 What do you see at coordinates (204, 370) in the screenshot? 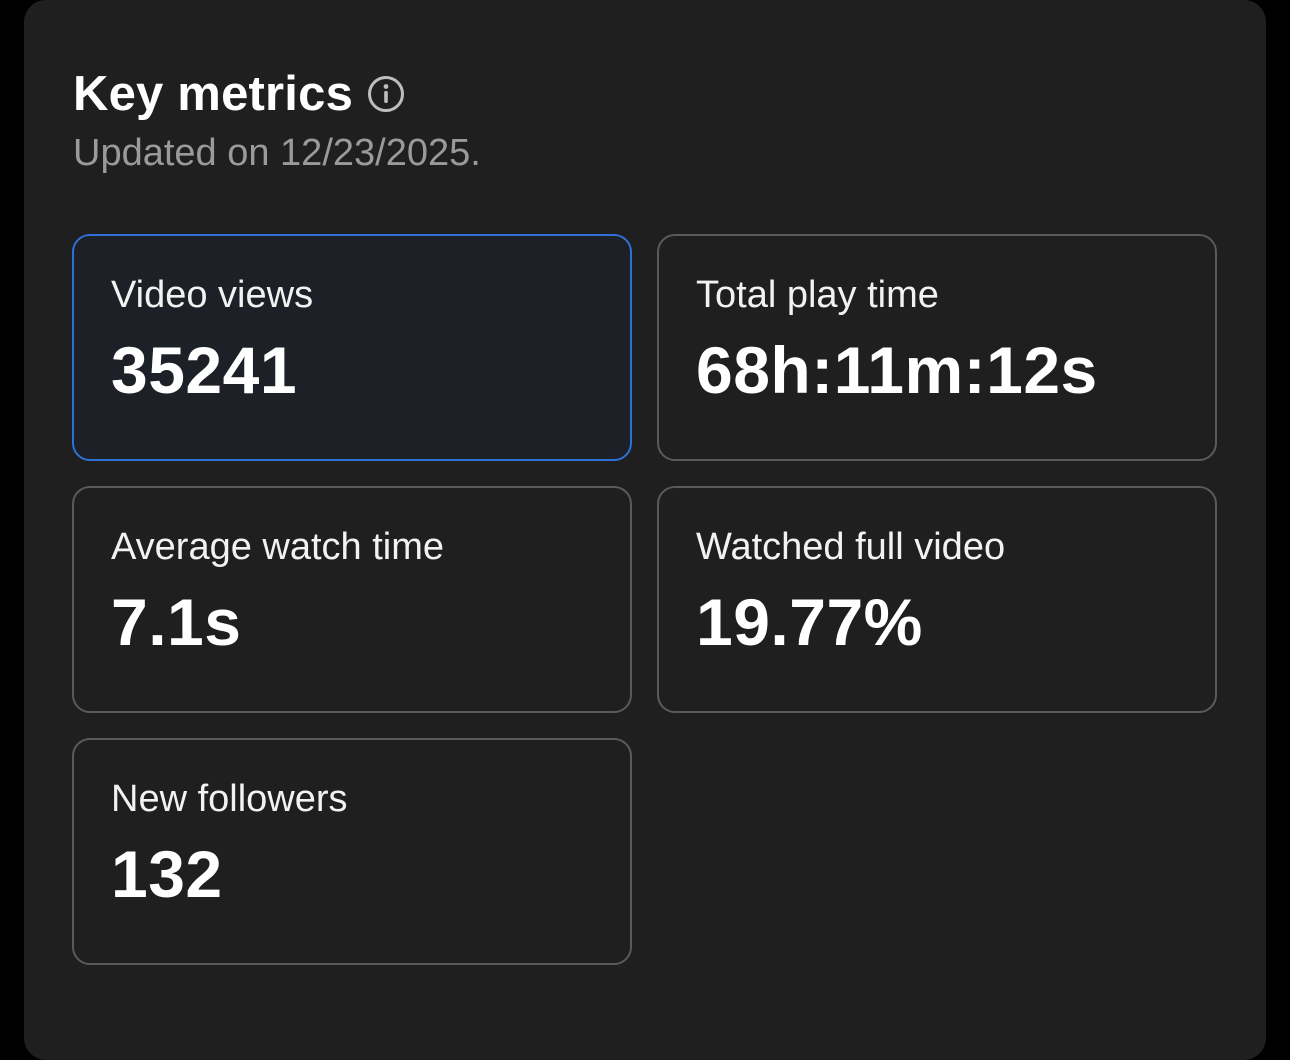
I see `metric-value: 35241` at bounding box center [204, 370].